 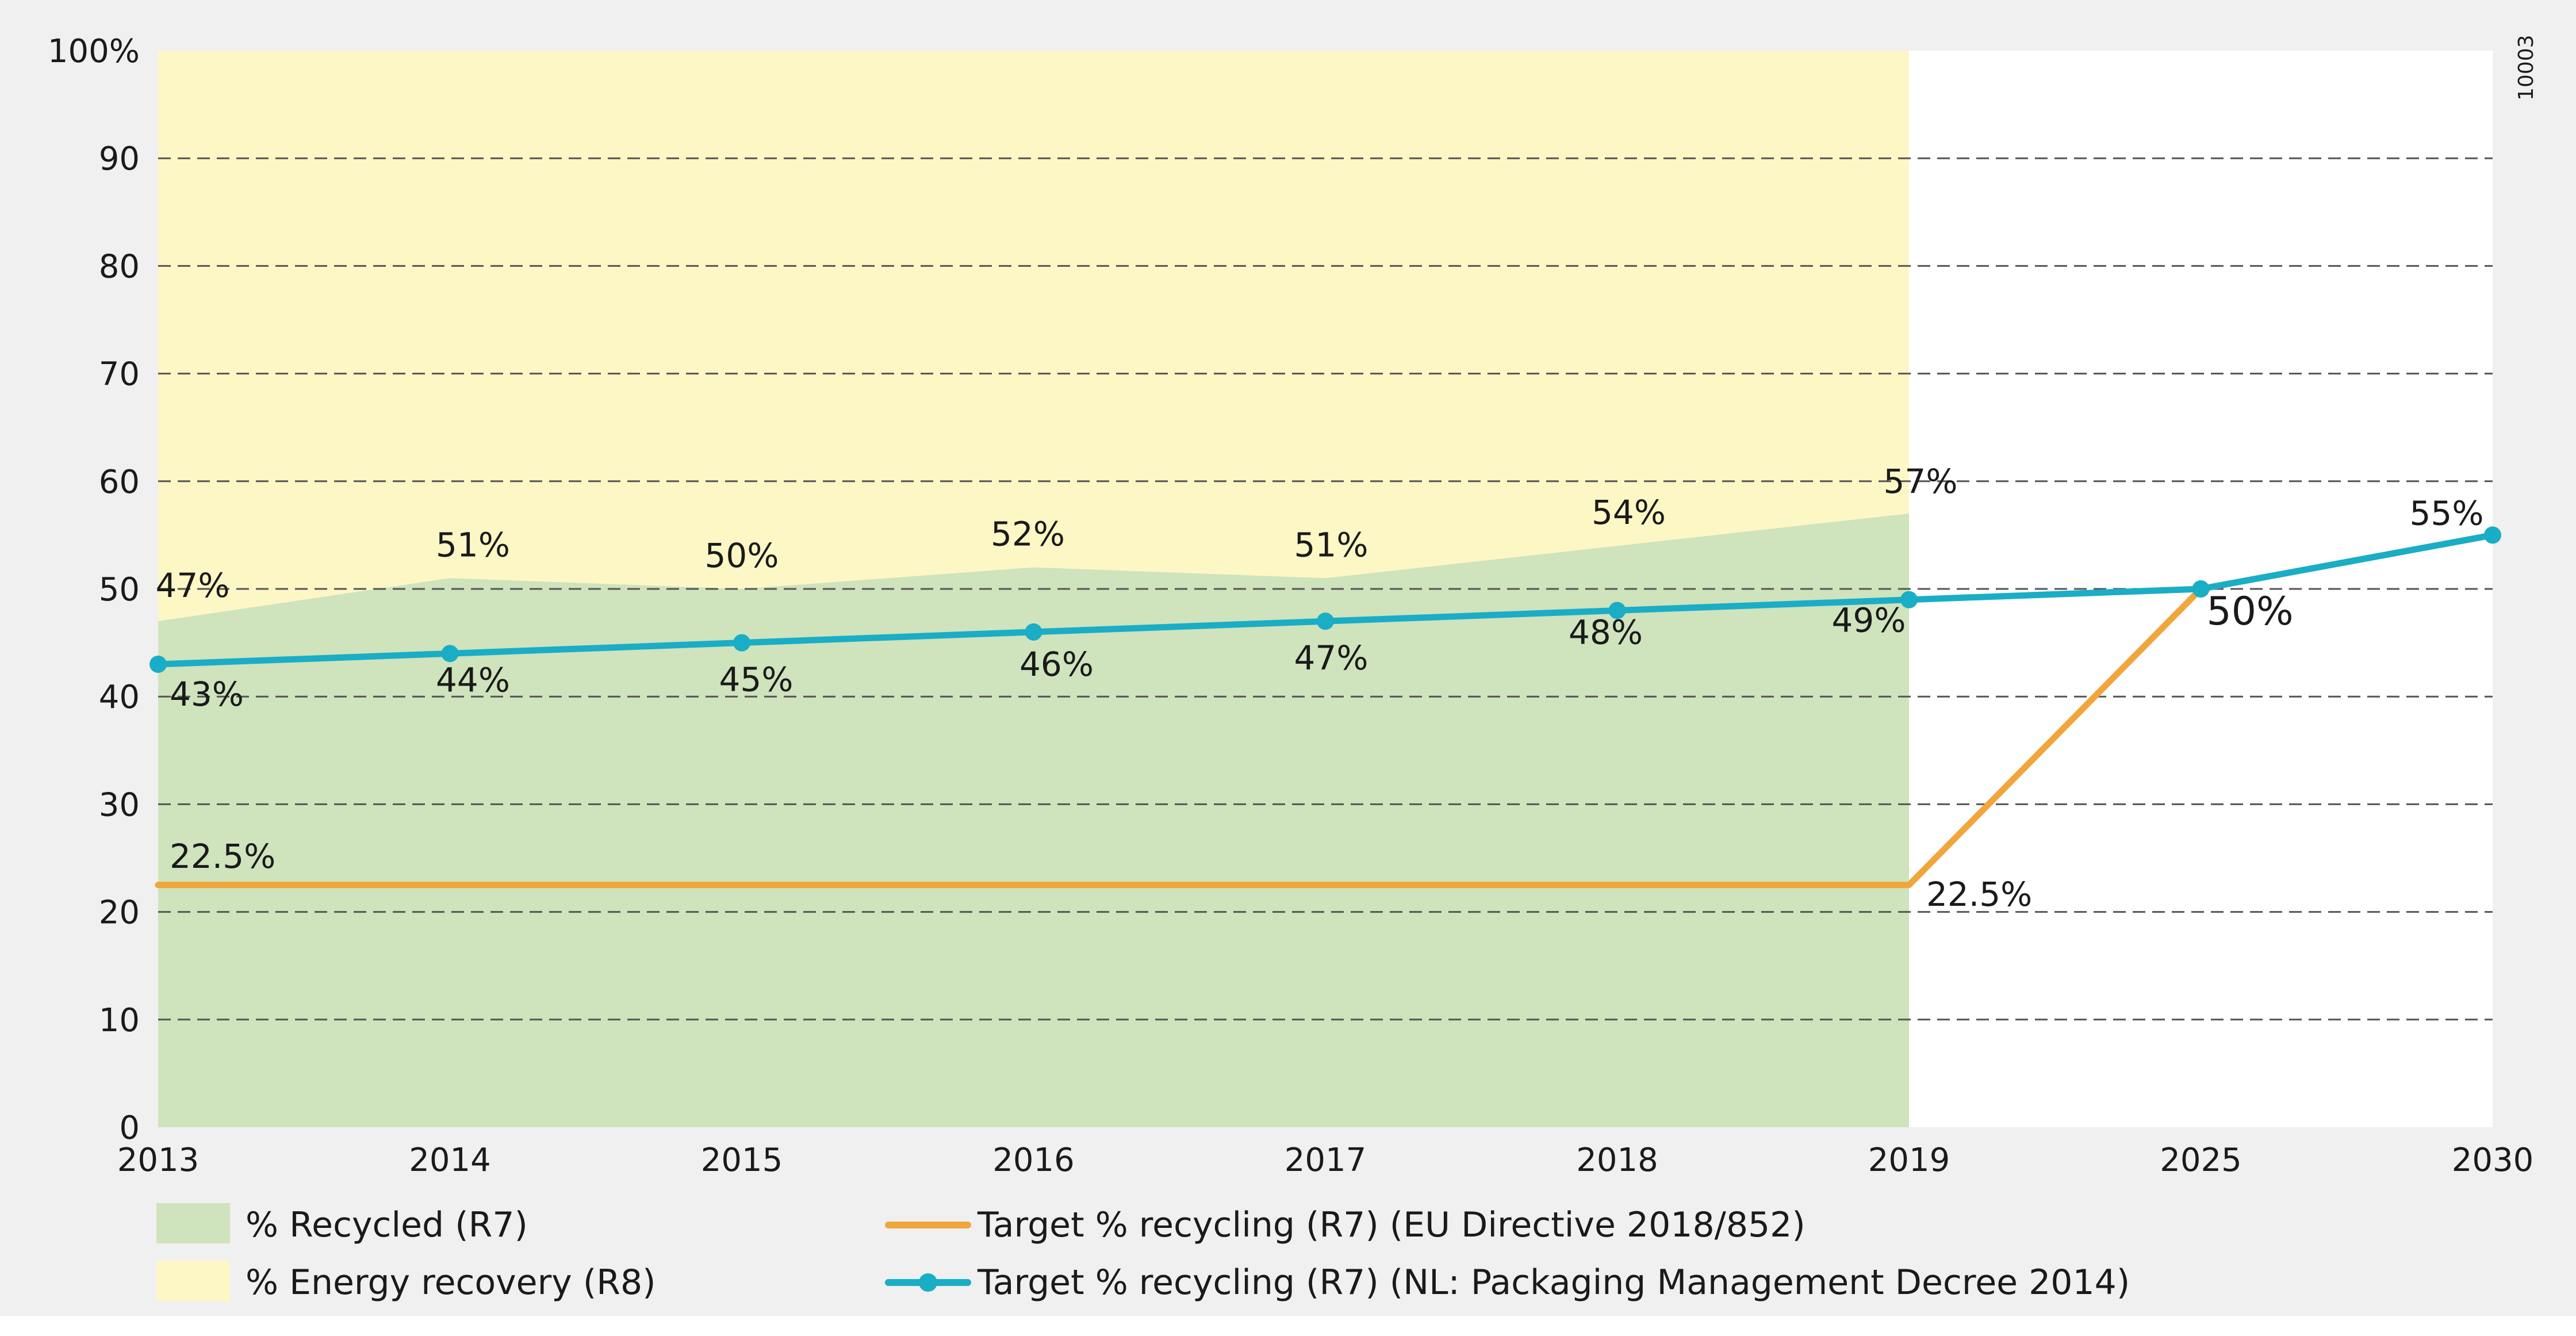 What do you see at coordinates (2447, 513) in the screenshot?
I see `nl-target-data-label: 55%` at bounding box center [2447, 513].